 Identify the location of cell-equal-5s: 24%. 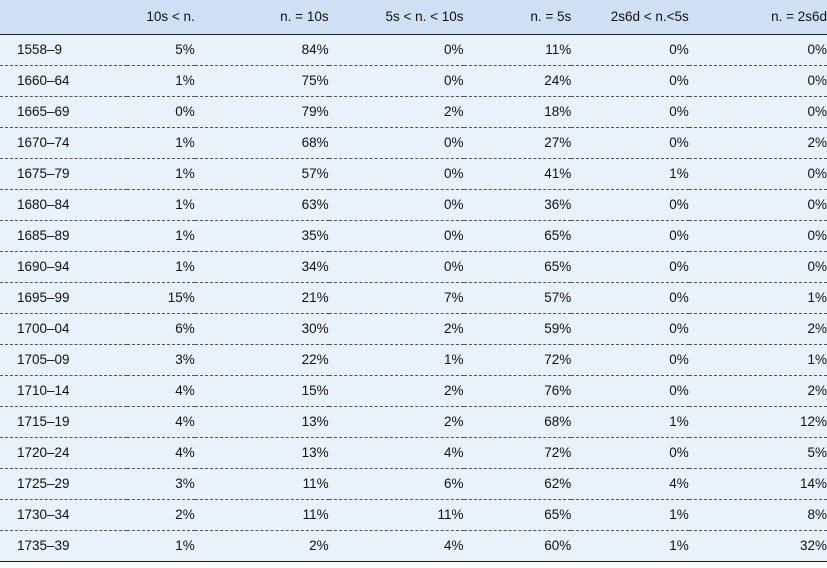
(558, 80).